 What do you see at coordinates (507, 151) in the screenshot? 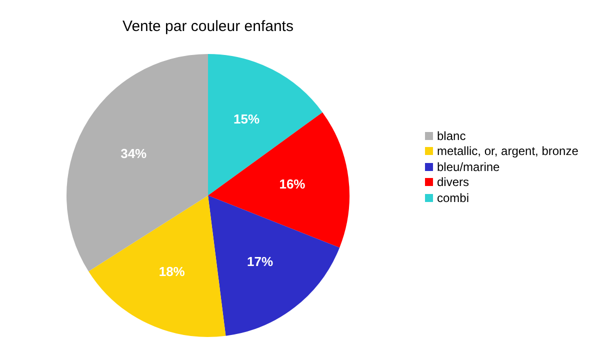
I see `legend-label: metallic, or, argent, bronze` at bounding box center [507, 151].